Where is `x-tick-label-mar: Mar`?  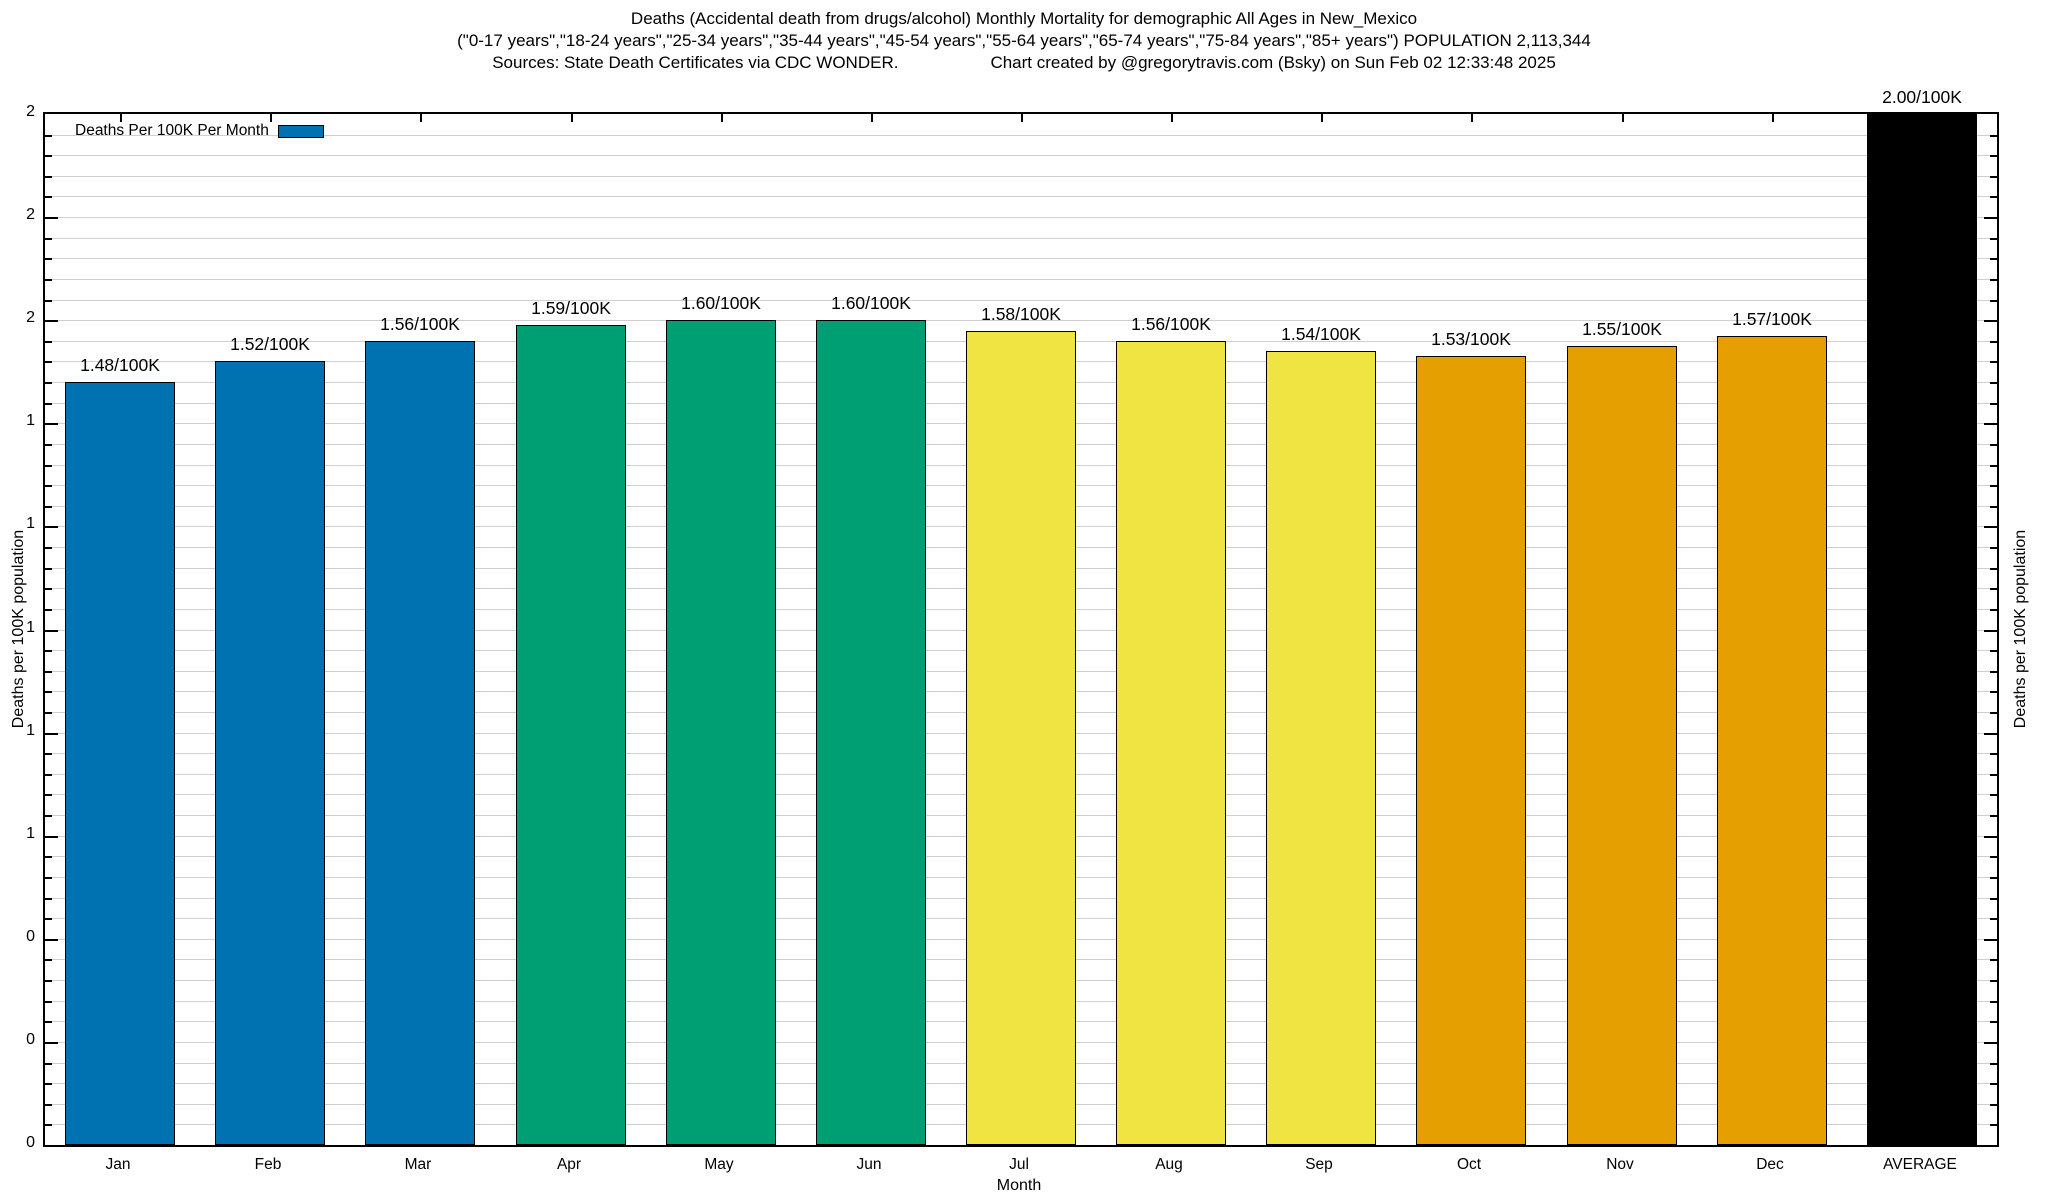 x-tick-label-mar: Mar is located at coordinates (418, 1164).